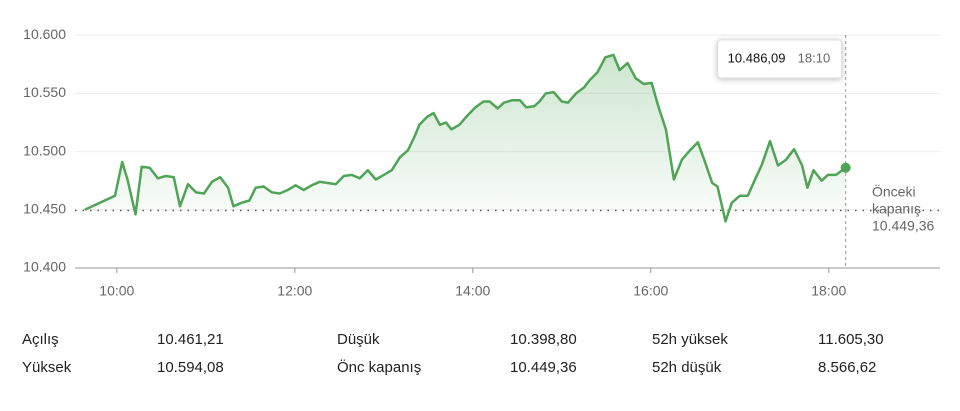  Describe the element at coordinates (828, 291) in the screenshot. I see `x-tick-label: 18:00` at that location.